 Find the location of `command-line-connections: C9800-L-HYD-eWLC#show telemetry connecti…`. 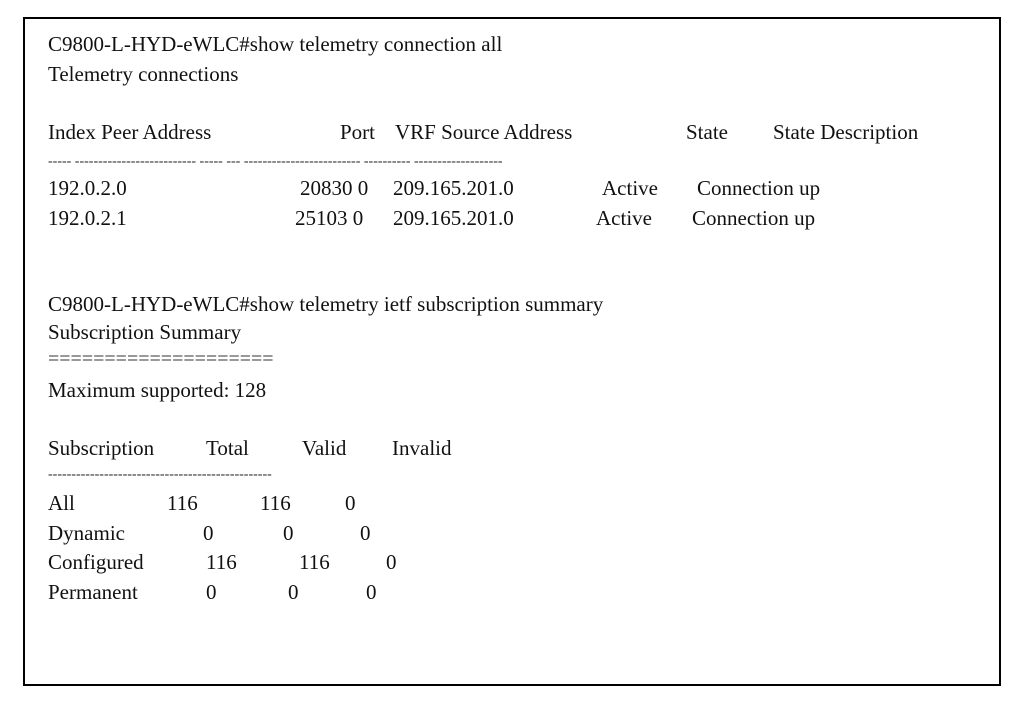

command-line-connections: C9800-L-HYD-eWLC#show telemetry connecti… is located at coordinates (275, 44).